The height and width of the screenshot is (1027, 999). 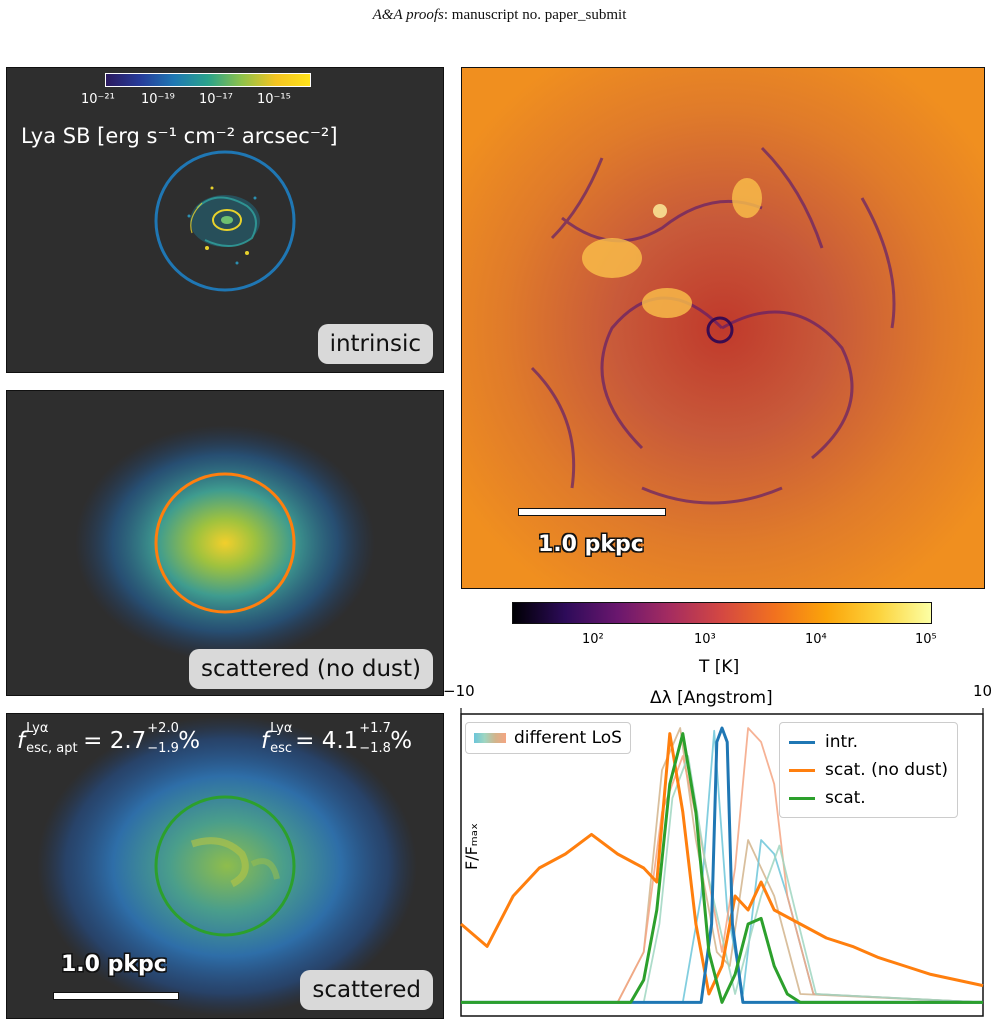 I want to click on legend-item-nodust: scat. (no dust), so click(x=868, y=770).